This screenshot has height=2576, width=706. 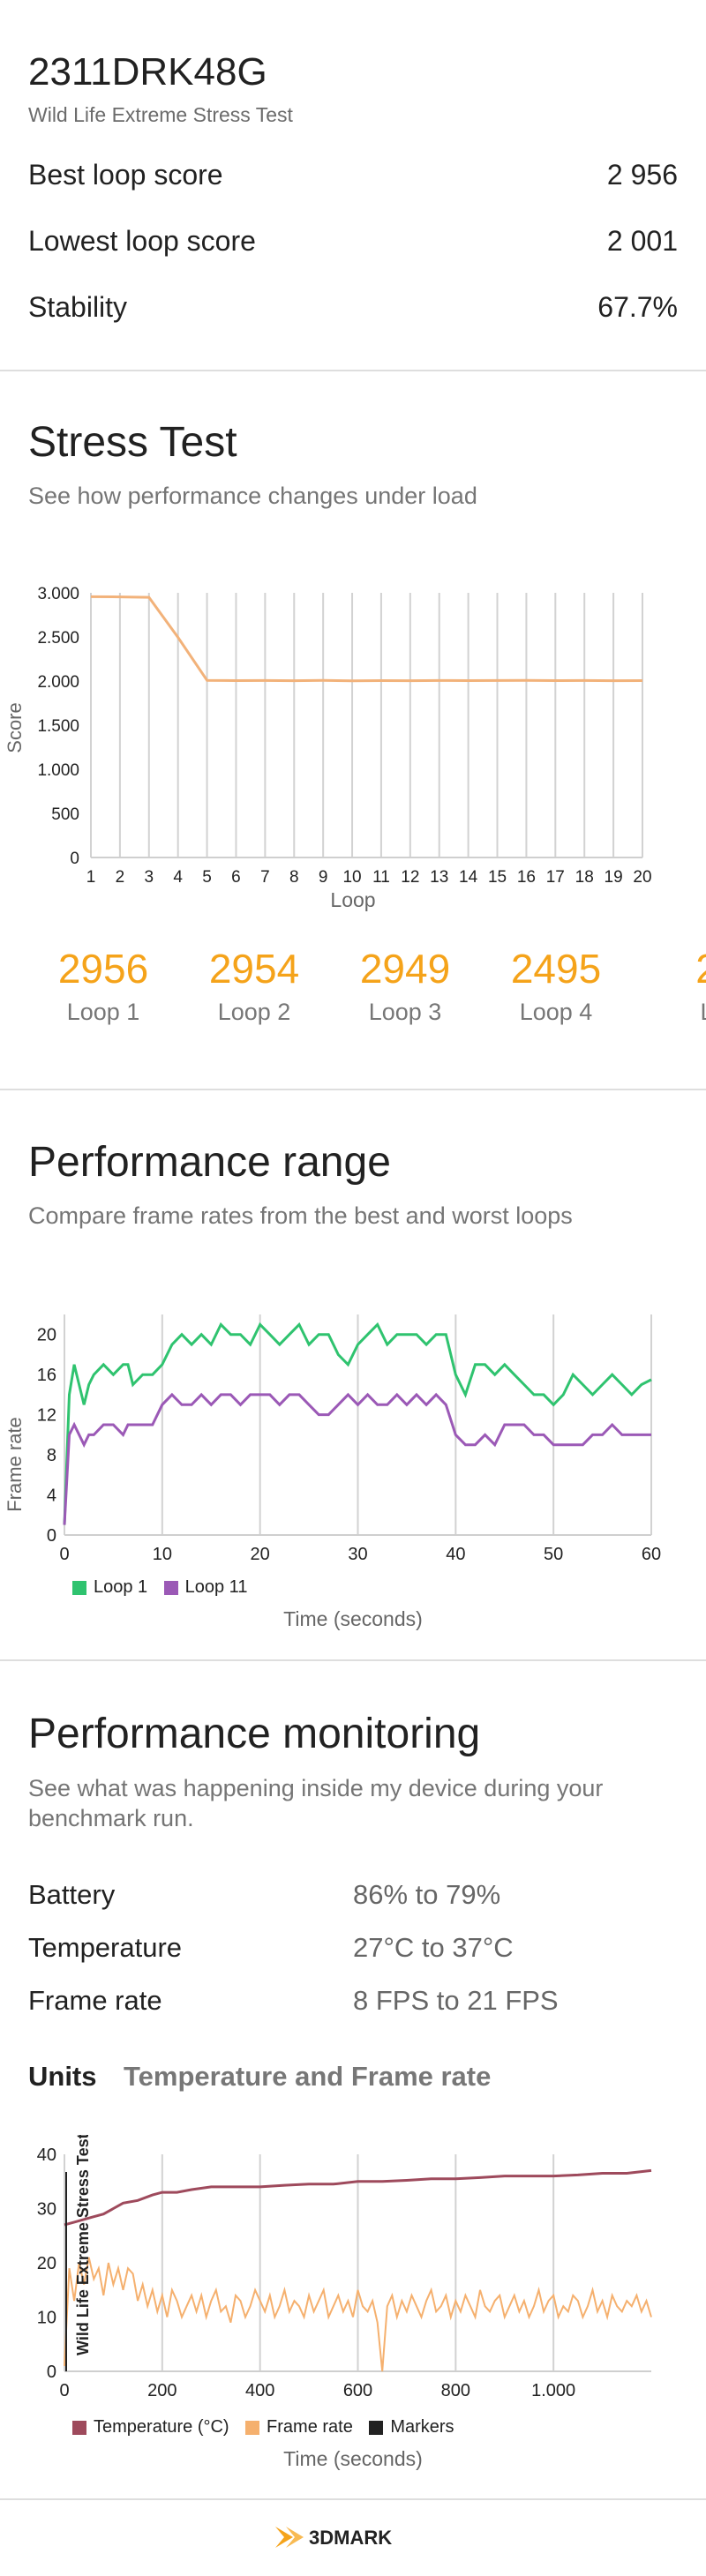 I want to click on x-tick-label: 1, so click(x=91, y=878).